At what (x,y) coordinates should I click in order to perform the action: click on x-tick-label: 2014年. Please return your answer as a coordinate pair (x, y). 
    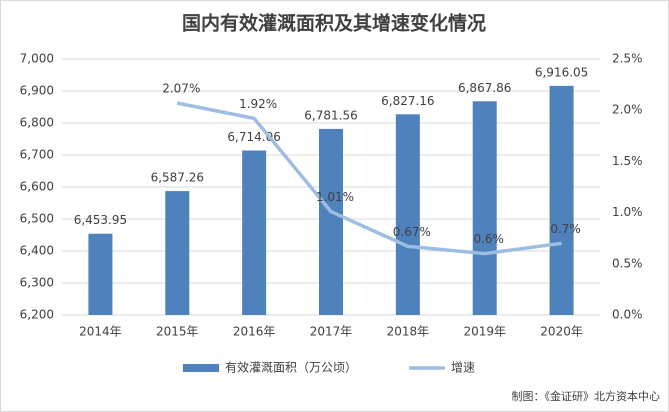
    Looking at the image, I should click on (100, 332).